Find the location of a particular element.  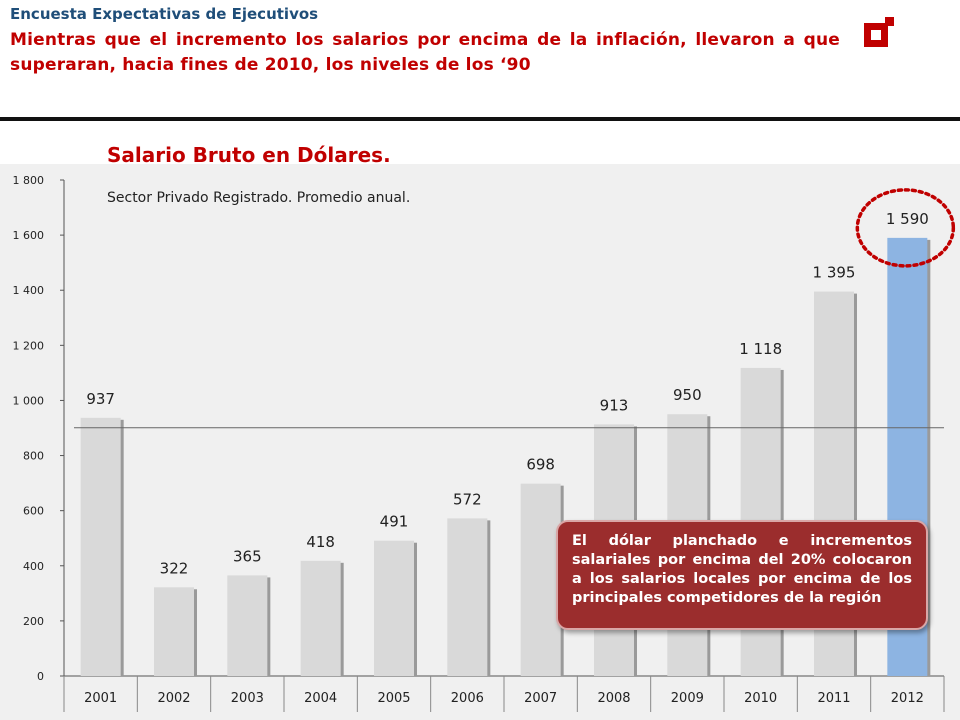

bar-2005 is located at coordinates (394, 608).